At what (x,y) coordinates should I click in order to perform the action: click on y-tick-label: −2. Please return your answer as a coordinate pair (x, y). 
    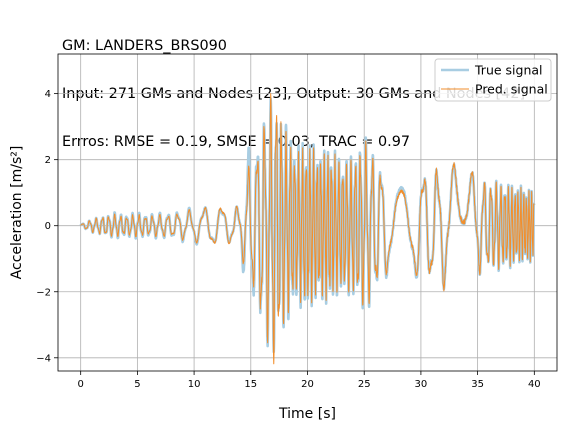
    Looking at the image, I should click on (43, 292).